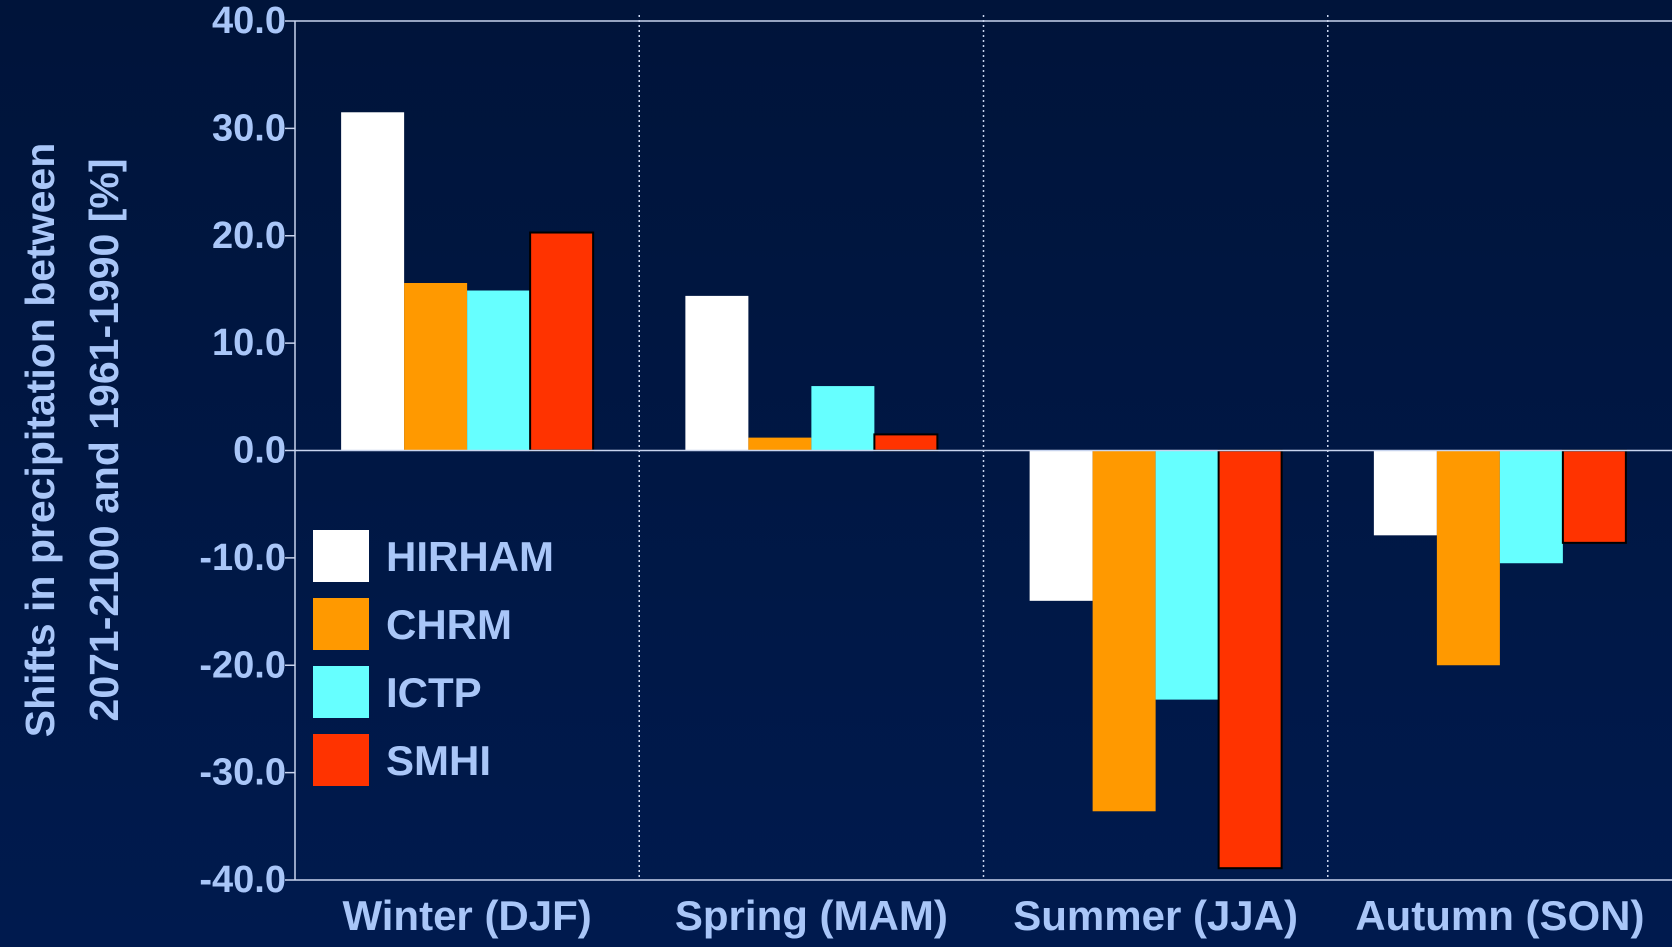 This screenshot has height=947, width=1672. What do you see at coordinates (242, 558) in the screenshot?
I see `y-tick-label: -10.0` at bounding box center [242, 558].